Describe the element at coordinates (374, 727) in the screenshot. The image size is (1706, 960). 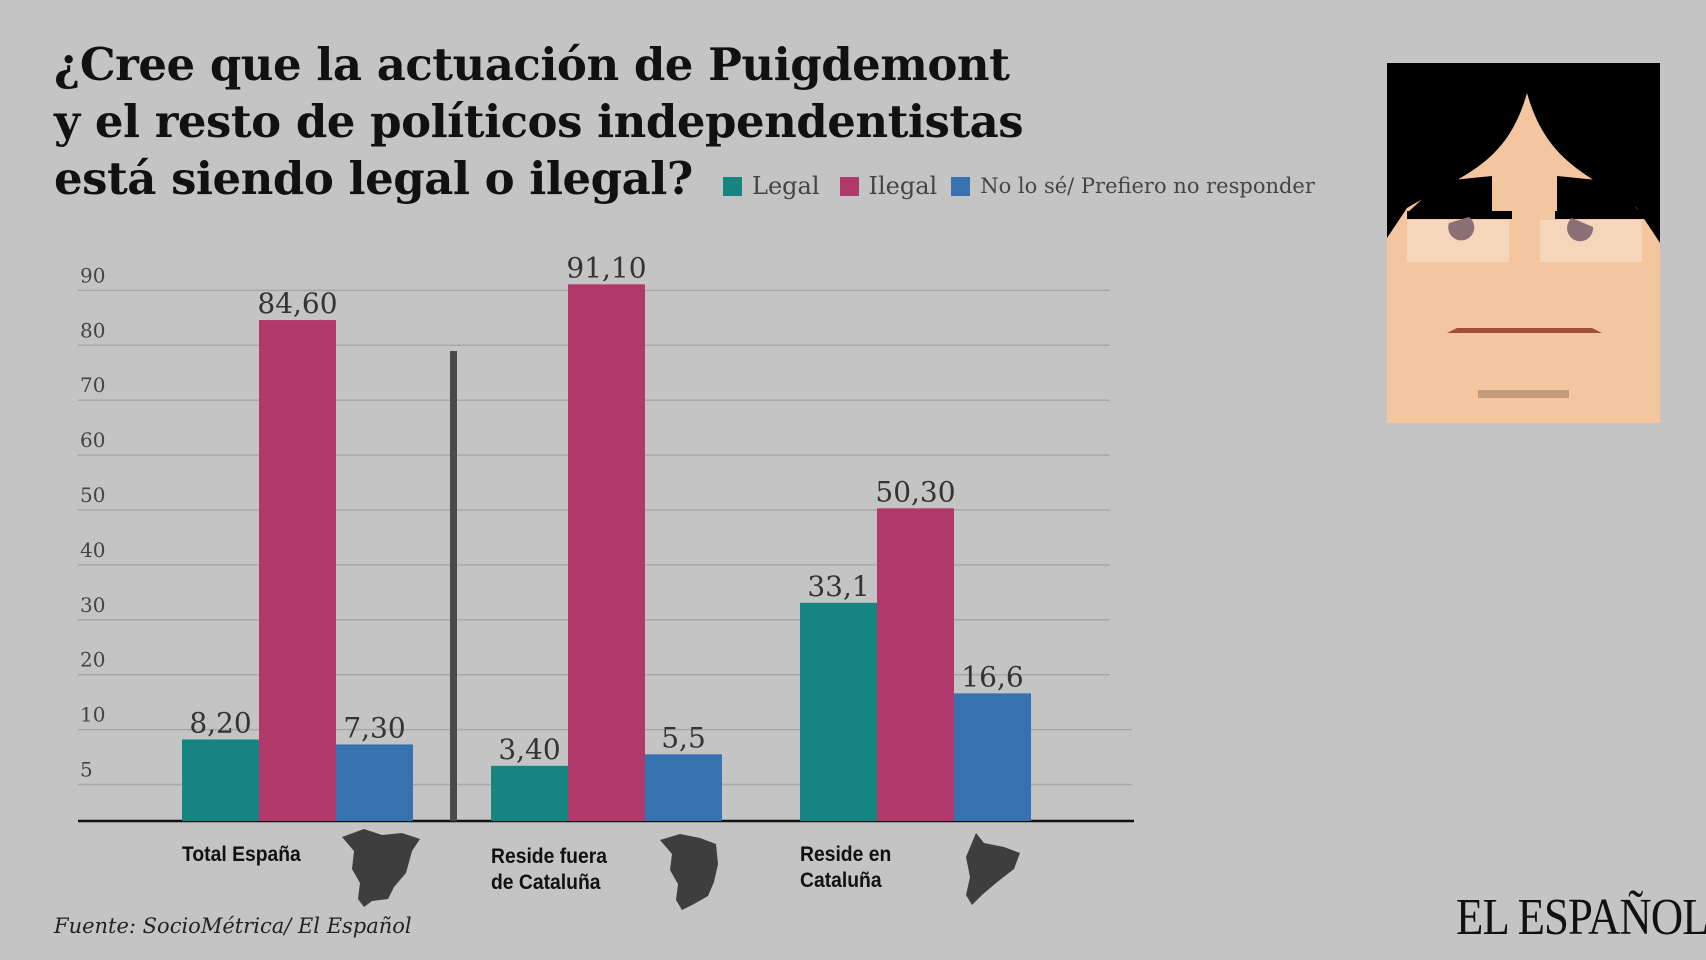
I see `data-label: 7,30` at that location.